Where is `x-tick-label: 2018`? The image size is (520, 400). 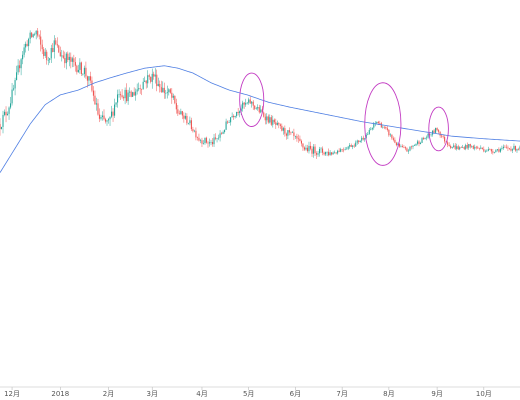 x-tick-label: 2018 is located at coordinates (60, 394).